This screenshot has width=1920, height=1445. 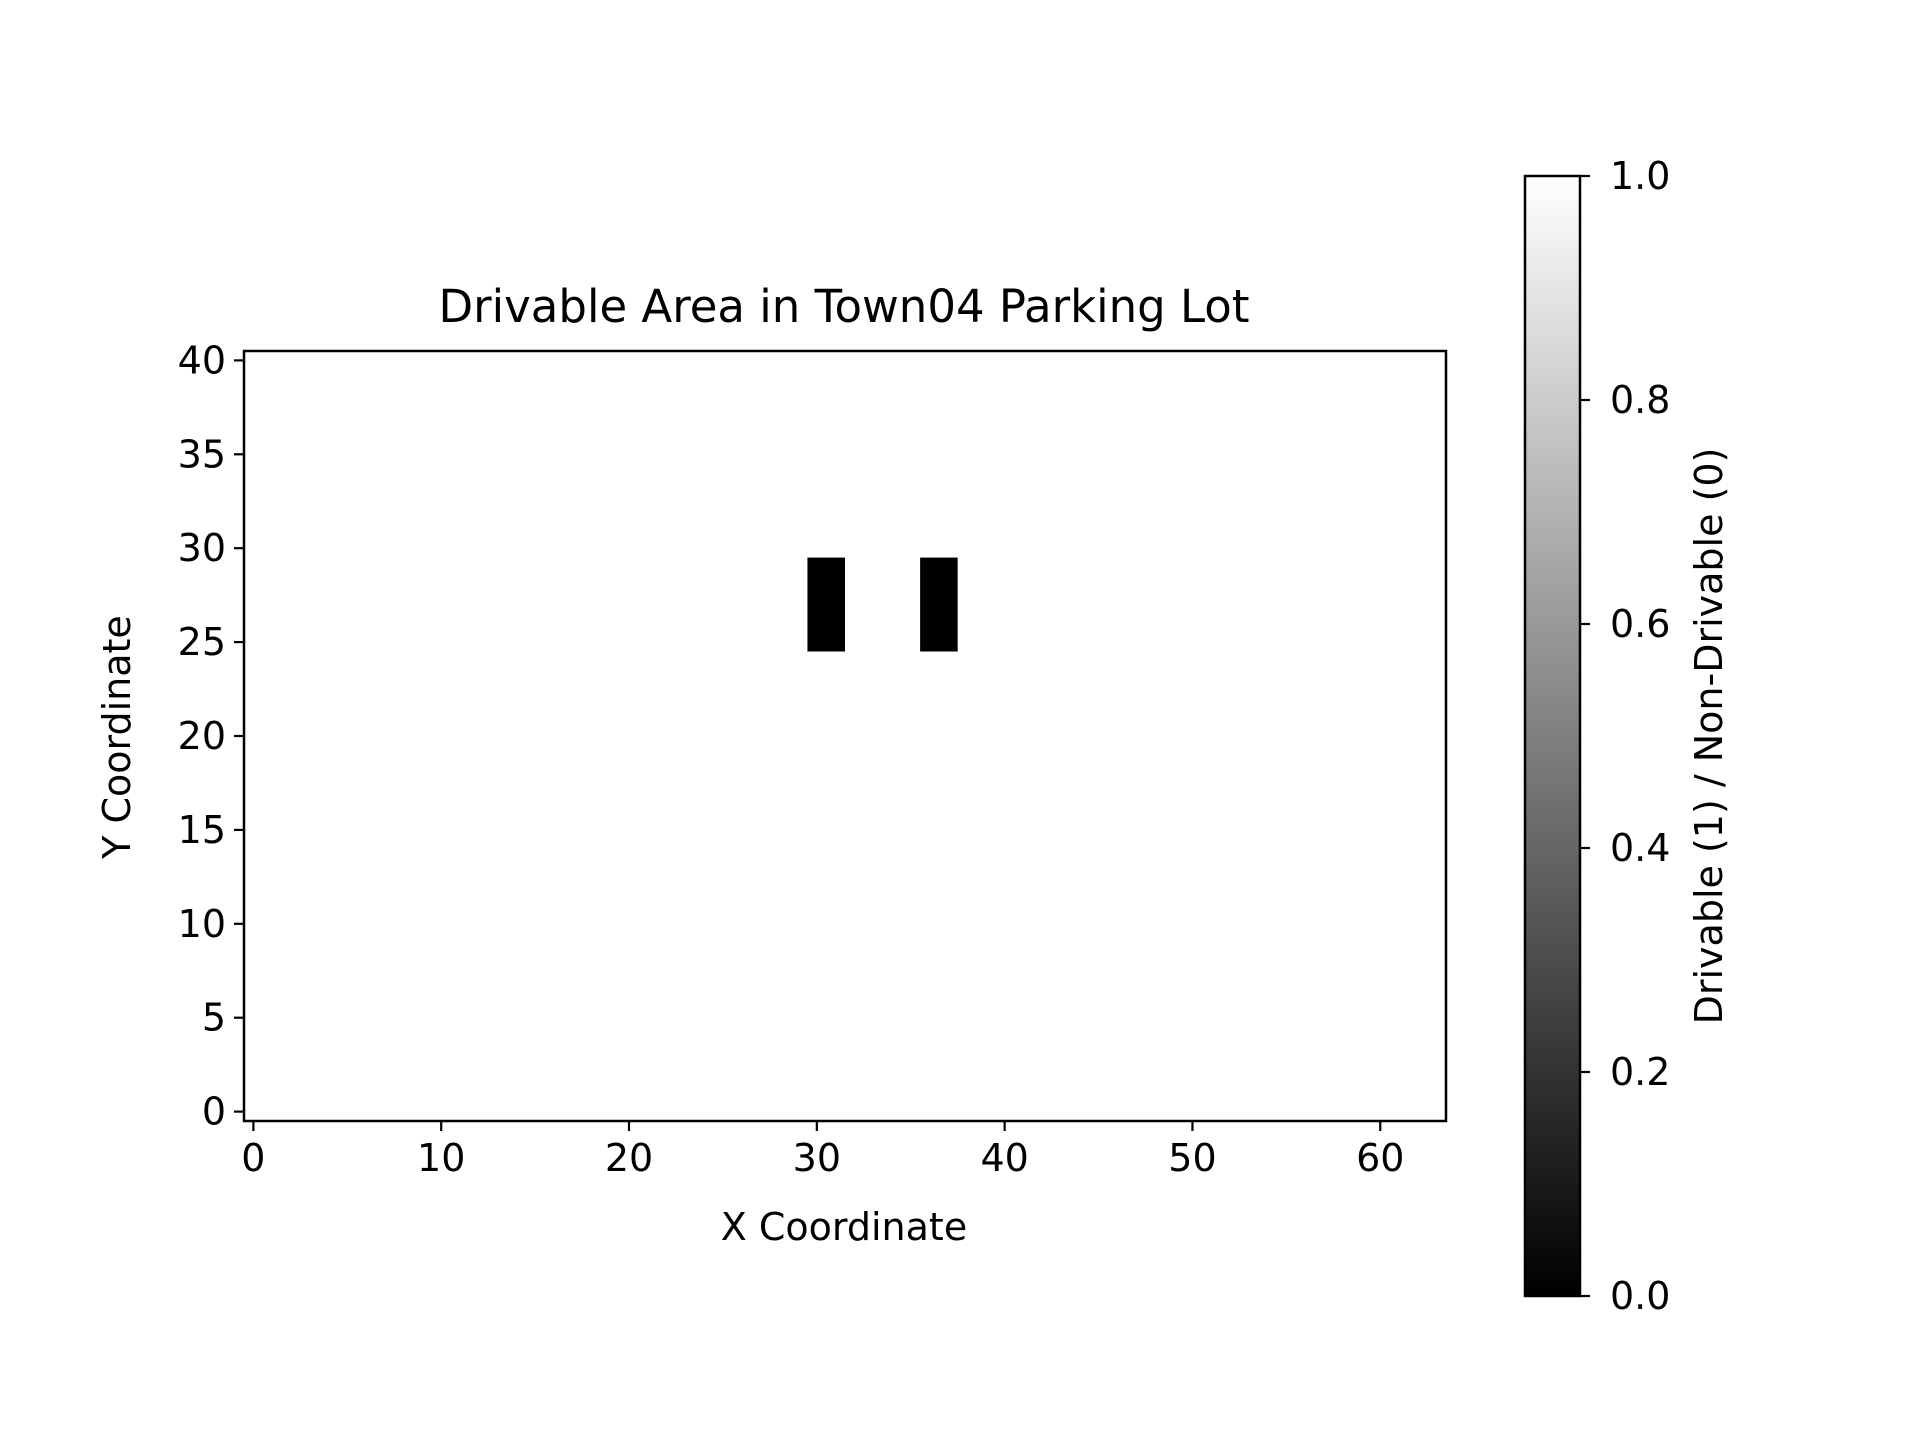 I want to click on x-tick-label: 40, so click(x=1004, y=1158).